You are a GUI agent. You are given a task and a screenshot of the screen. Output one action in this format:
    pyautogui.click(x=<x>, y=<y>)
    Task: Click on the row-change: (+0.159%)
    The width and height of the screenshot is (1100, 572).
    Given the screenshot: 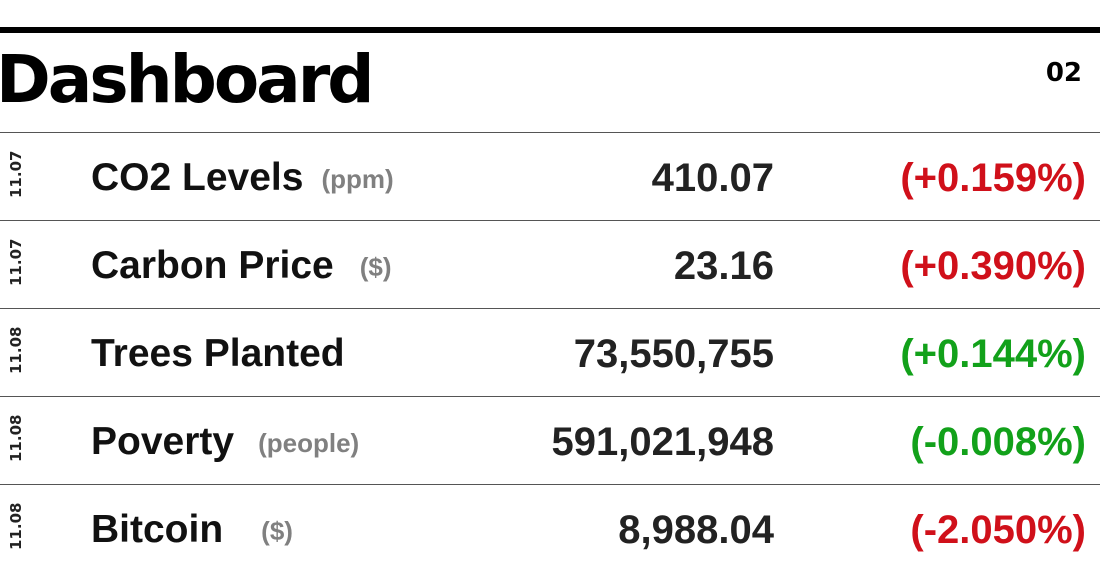 What is the action you would take?
    pyautogui.click(x=993, y=178)
    